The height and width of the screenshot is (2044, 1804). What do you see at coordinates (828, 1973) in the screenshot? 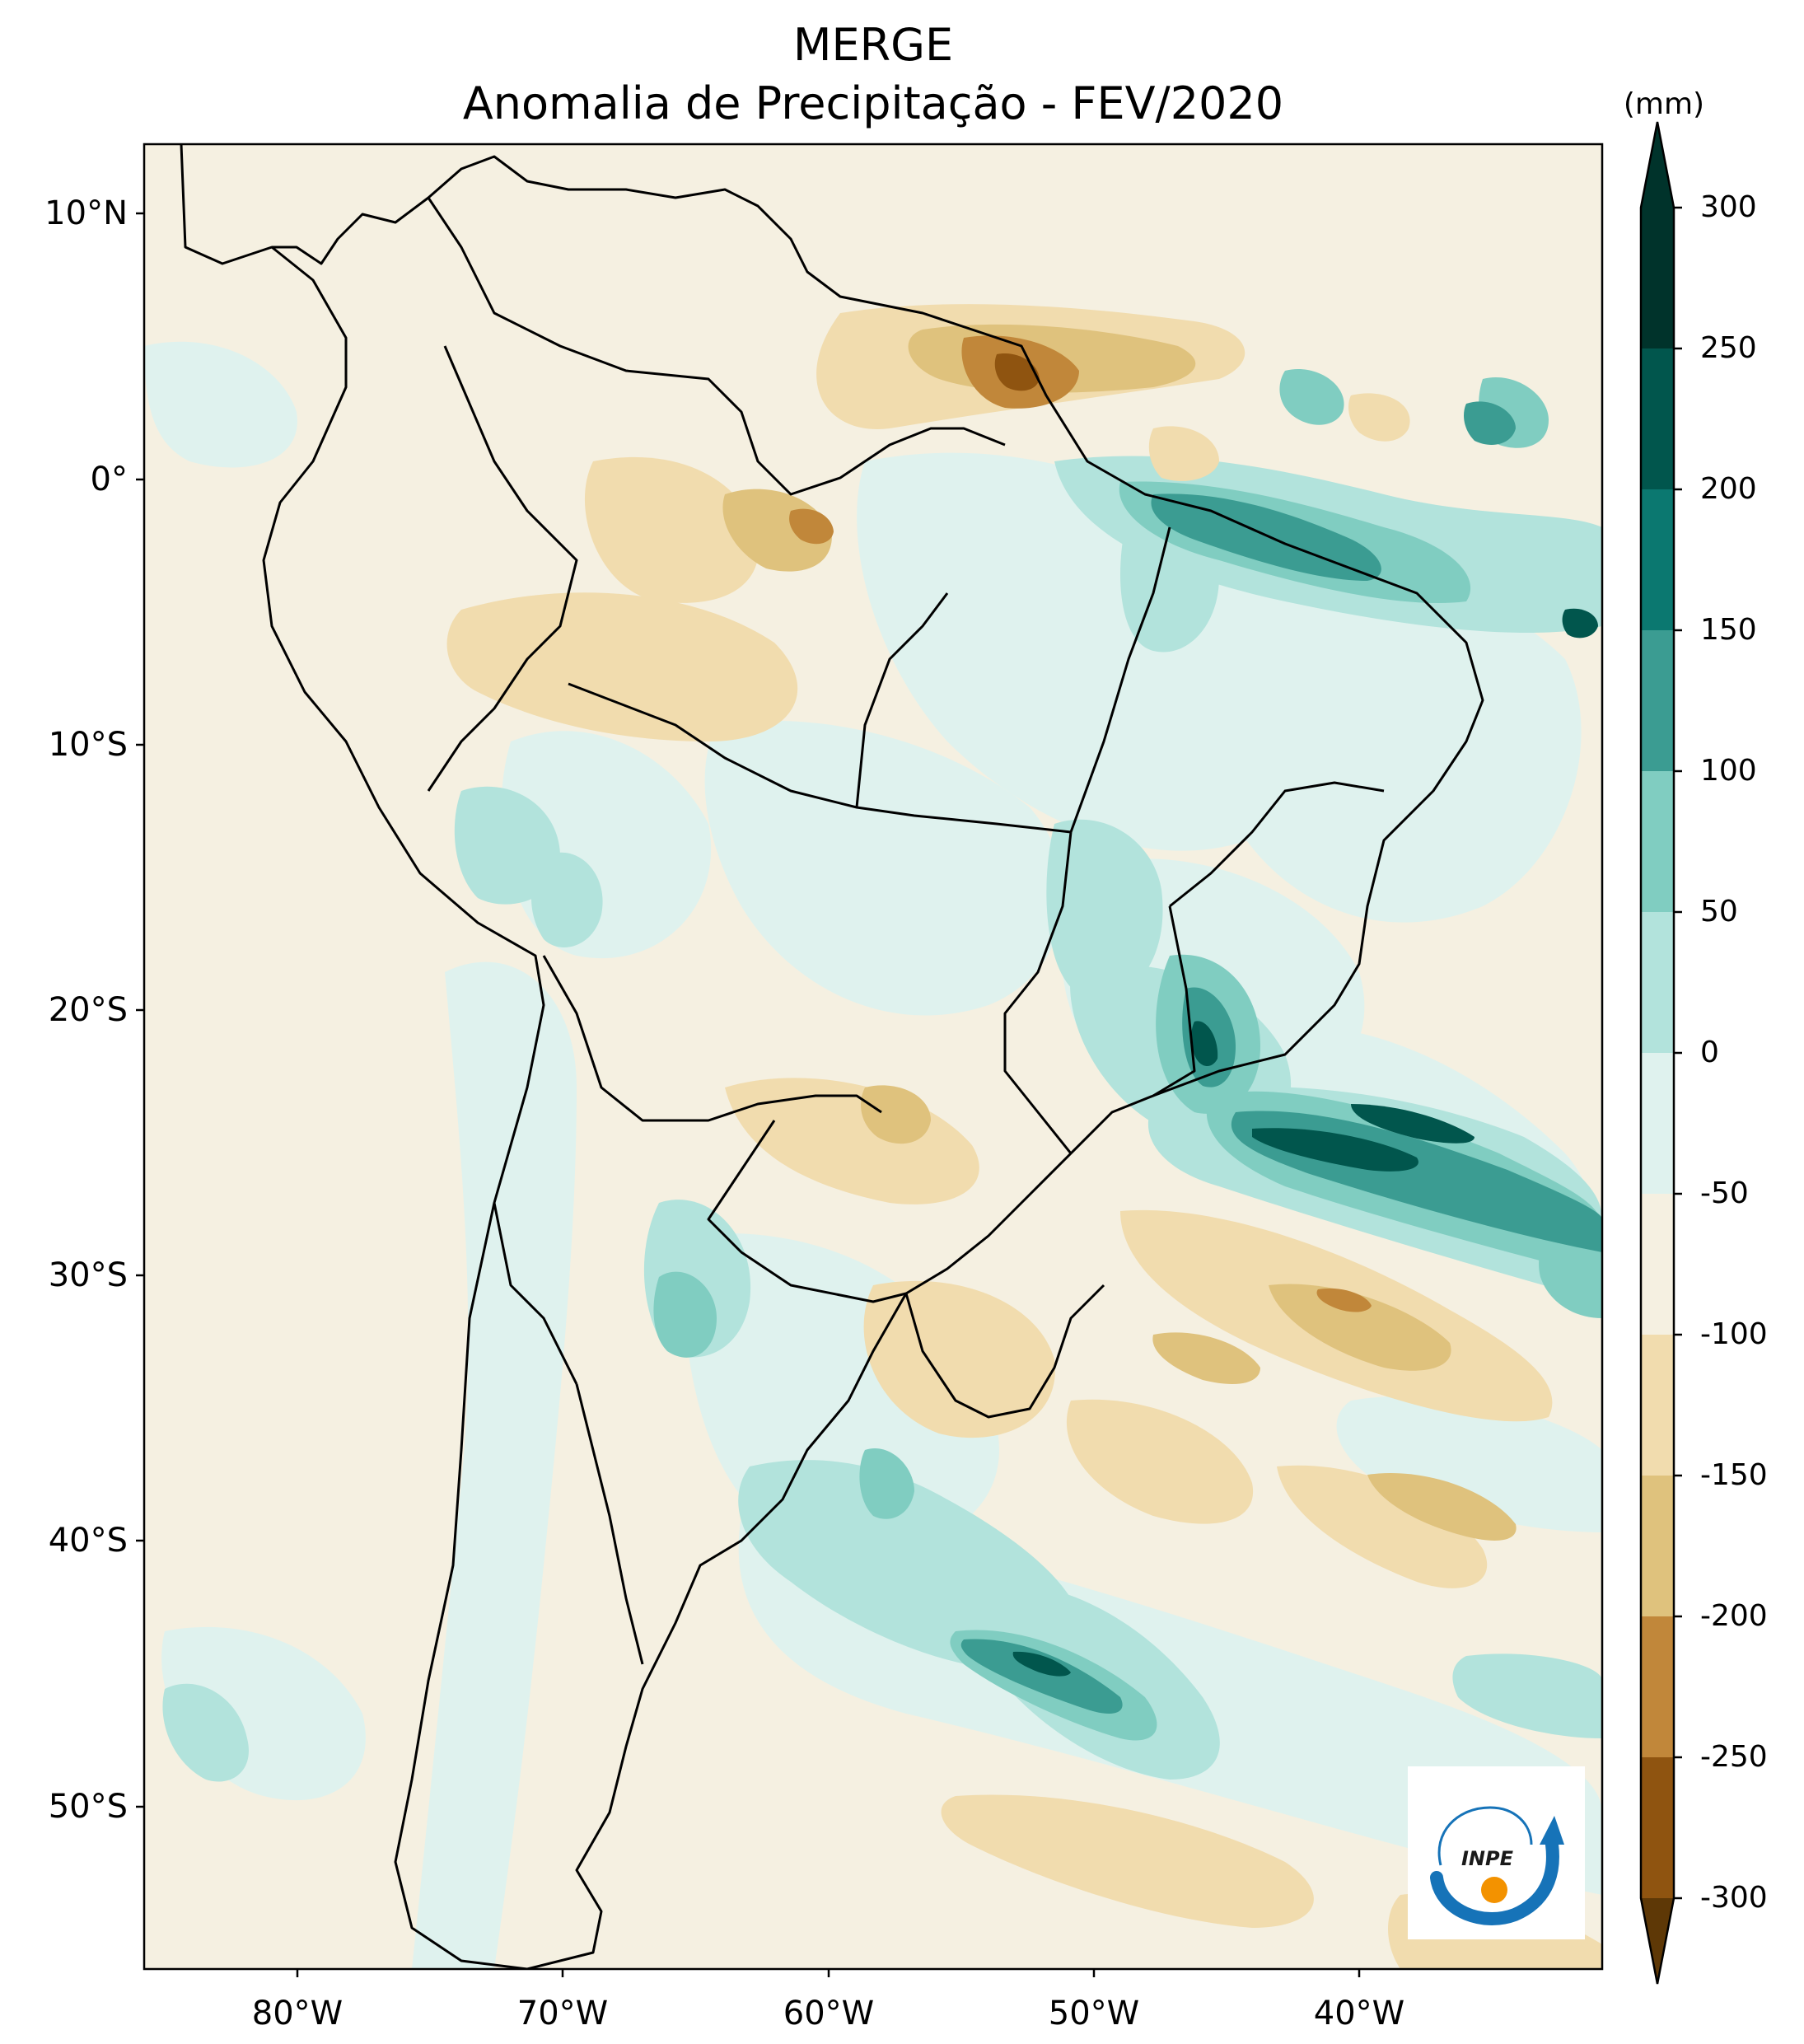
I see `lon-ticks` at bounding box center [828, 1973].